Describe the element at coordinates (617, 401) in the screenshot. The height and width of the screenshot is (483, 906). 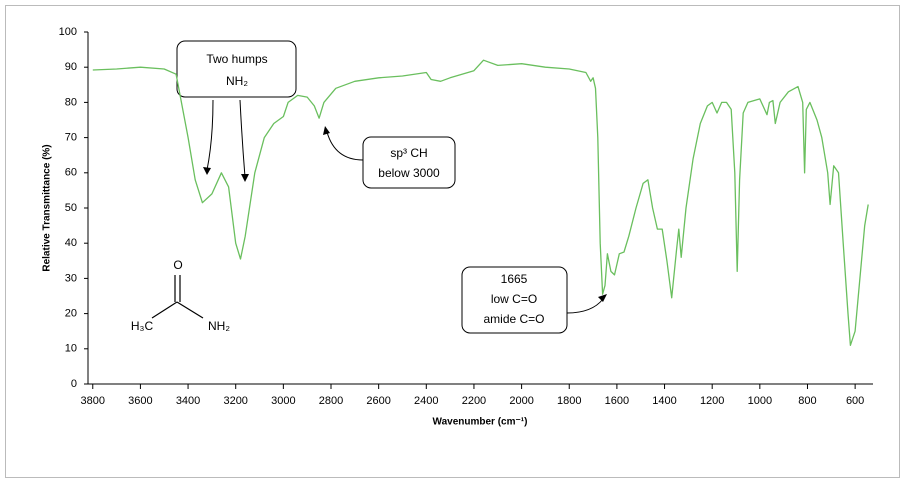
I see `x-tick-label: 1600` at that location.